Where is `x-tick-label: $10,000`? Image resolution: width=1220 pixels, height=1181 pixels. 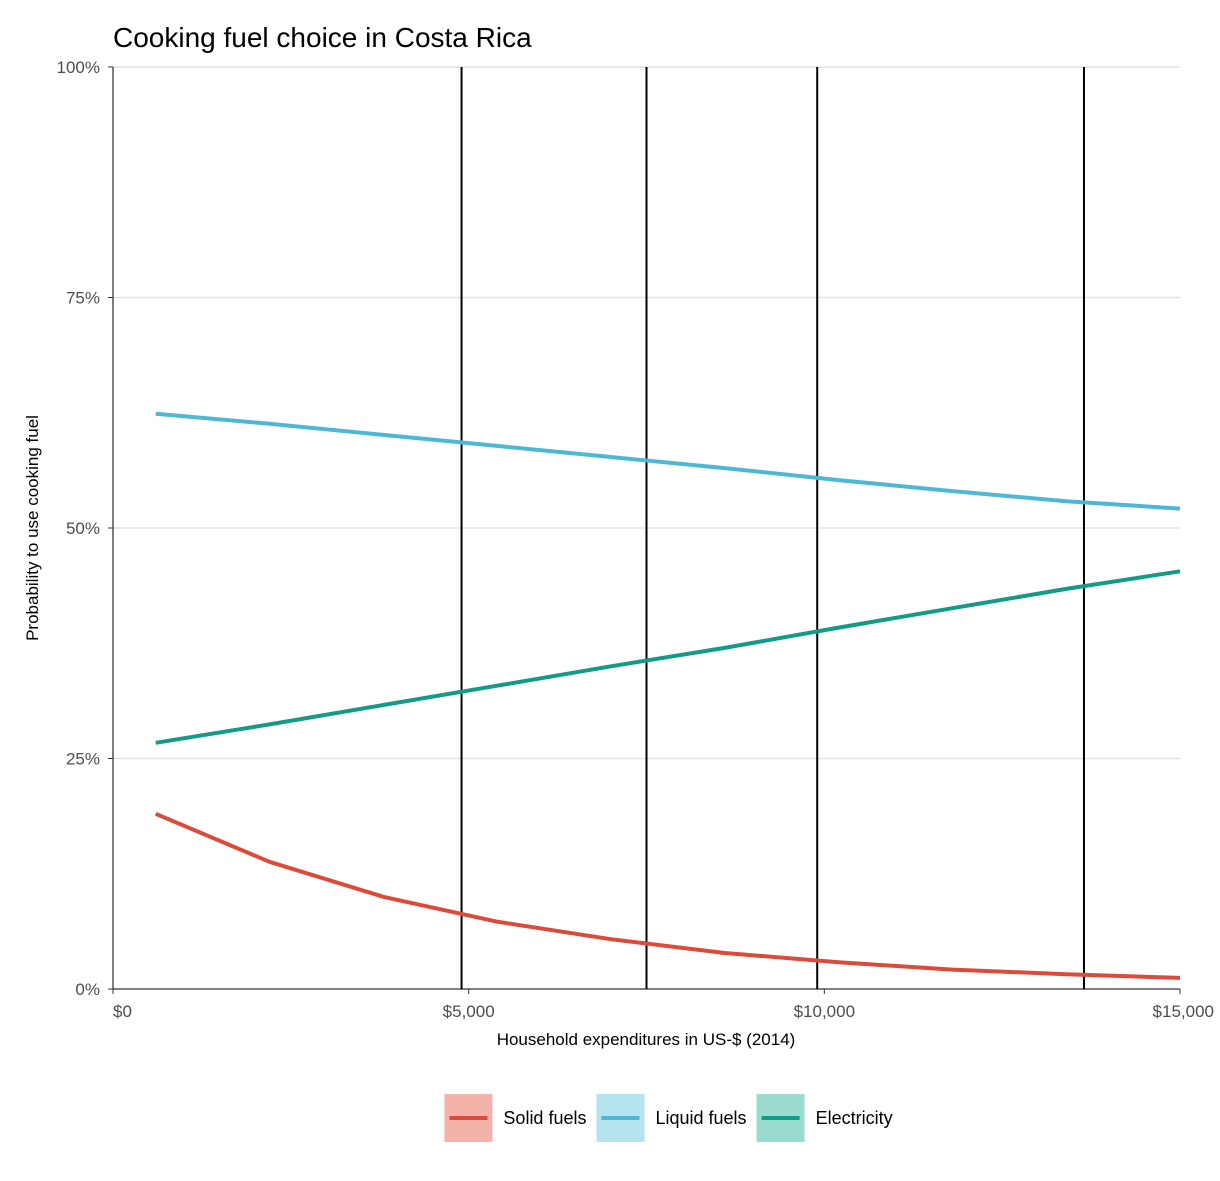
x-tick-label: $10,000 is located at coordinates (824, 1011).